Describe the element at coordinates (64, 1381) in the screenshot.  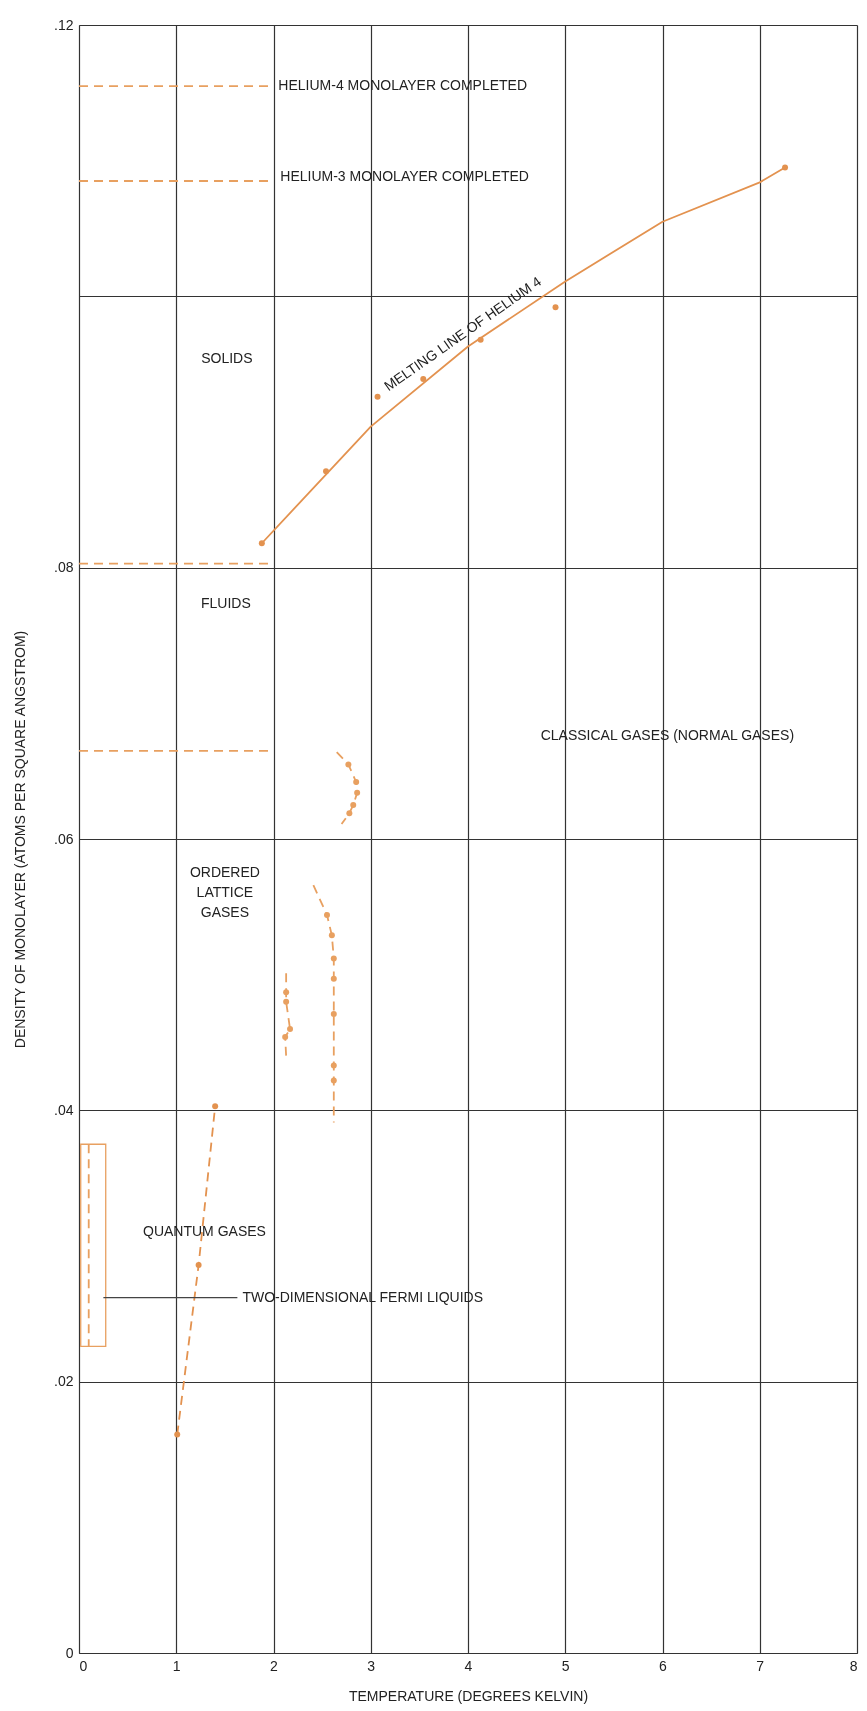
I see `y-tick-label: .02` at that location.